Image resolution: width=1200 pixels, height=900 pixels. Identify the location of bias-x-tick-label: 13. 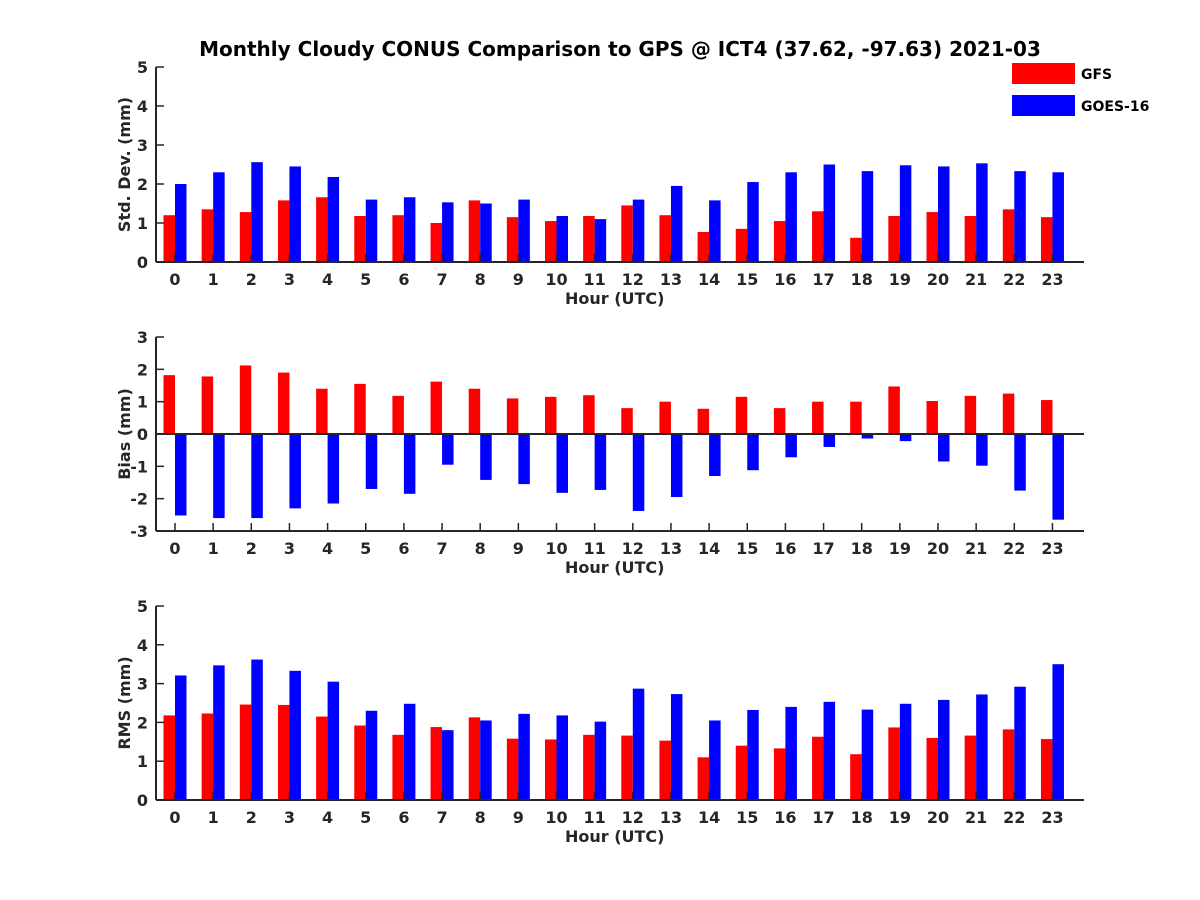
(671, 548).